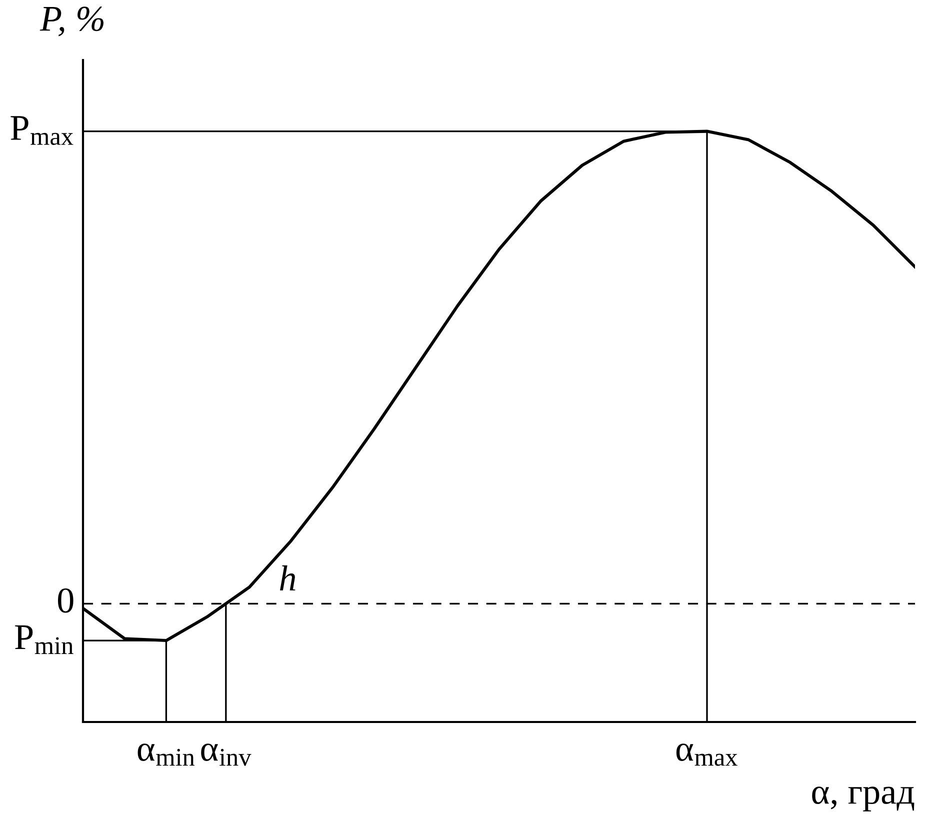 The image size is (925, 817). What do you see at coordinates (42, 131) in the screenshot?
I see `text: P$_{max}$` at bounding box center [42, 131].